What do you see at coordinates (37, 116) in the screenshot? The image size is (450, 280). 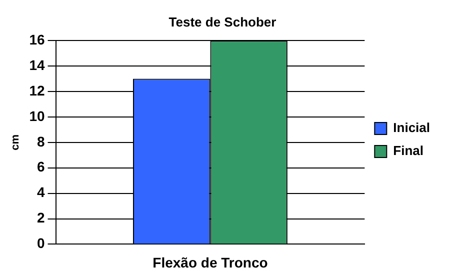 I see `y-tick-label: 10` at bounding box center [37, 116].